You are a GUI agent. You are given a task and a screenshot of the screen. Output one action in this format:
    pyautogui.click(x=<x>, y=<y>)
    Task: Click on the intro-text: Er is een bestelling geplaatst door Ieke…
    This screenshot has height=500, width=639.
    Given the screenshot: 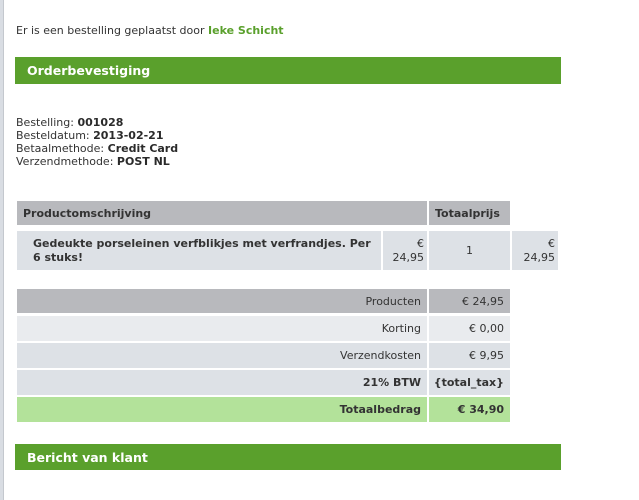 What is the action you would take?
    pyautogui.click(x=150, y=30)
    